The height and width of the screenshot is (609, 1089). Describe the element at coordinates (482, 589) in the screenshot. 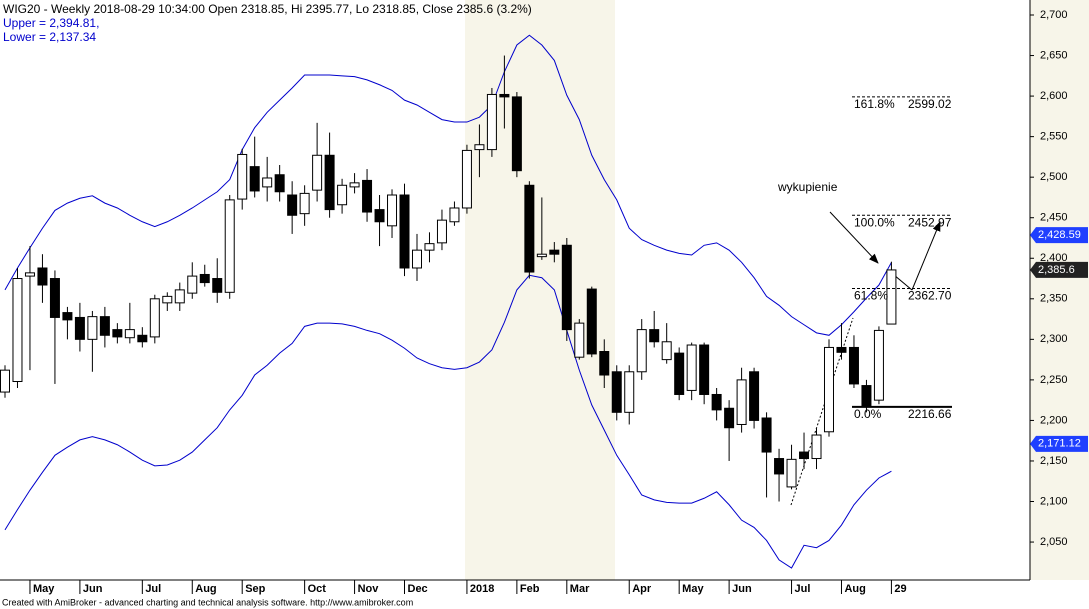

I see `x-tick-label: 2018` at that location.